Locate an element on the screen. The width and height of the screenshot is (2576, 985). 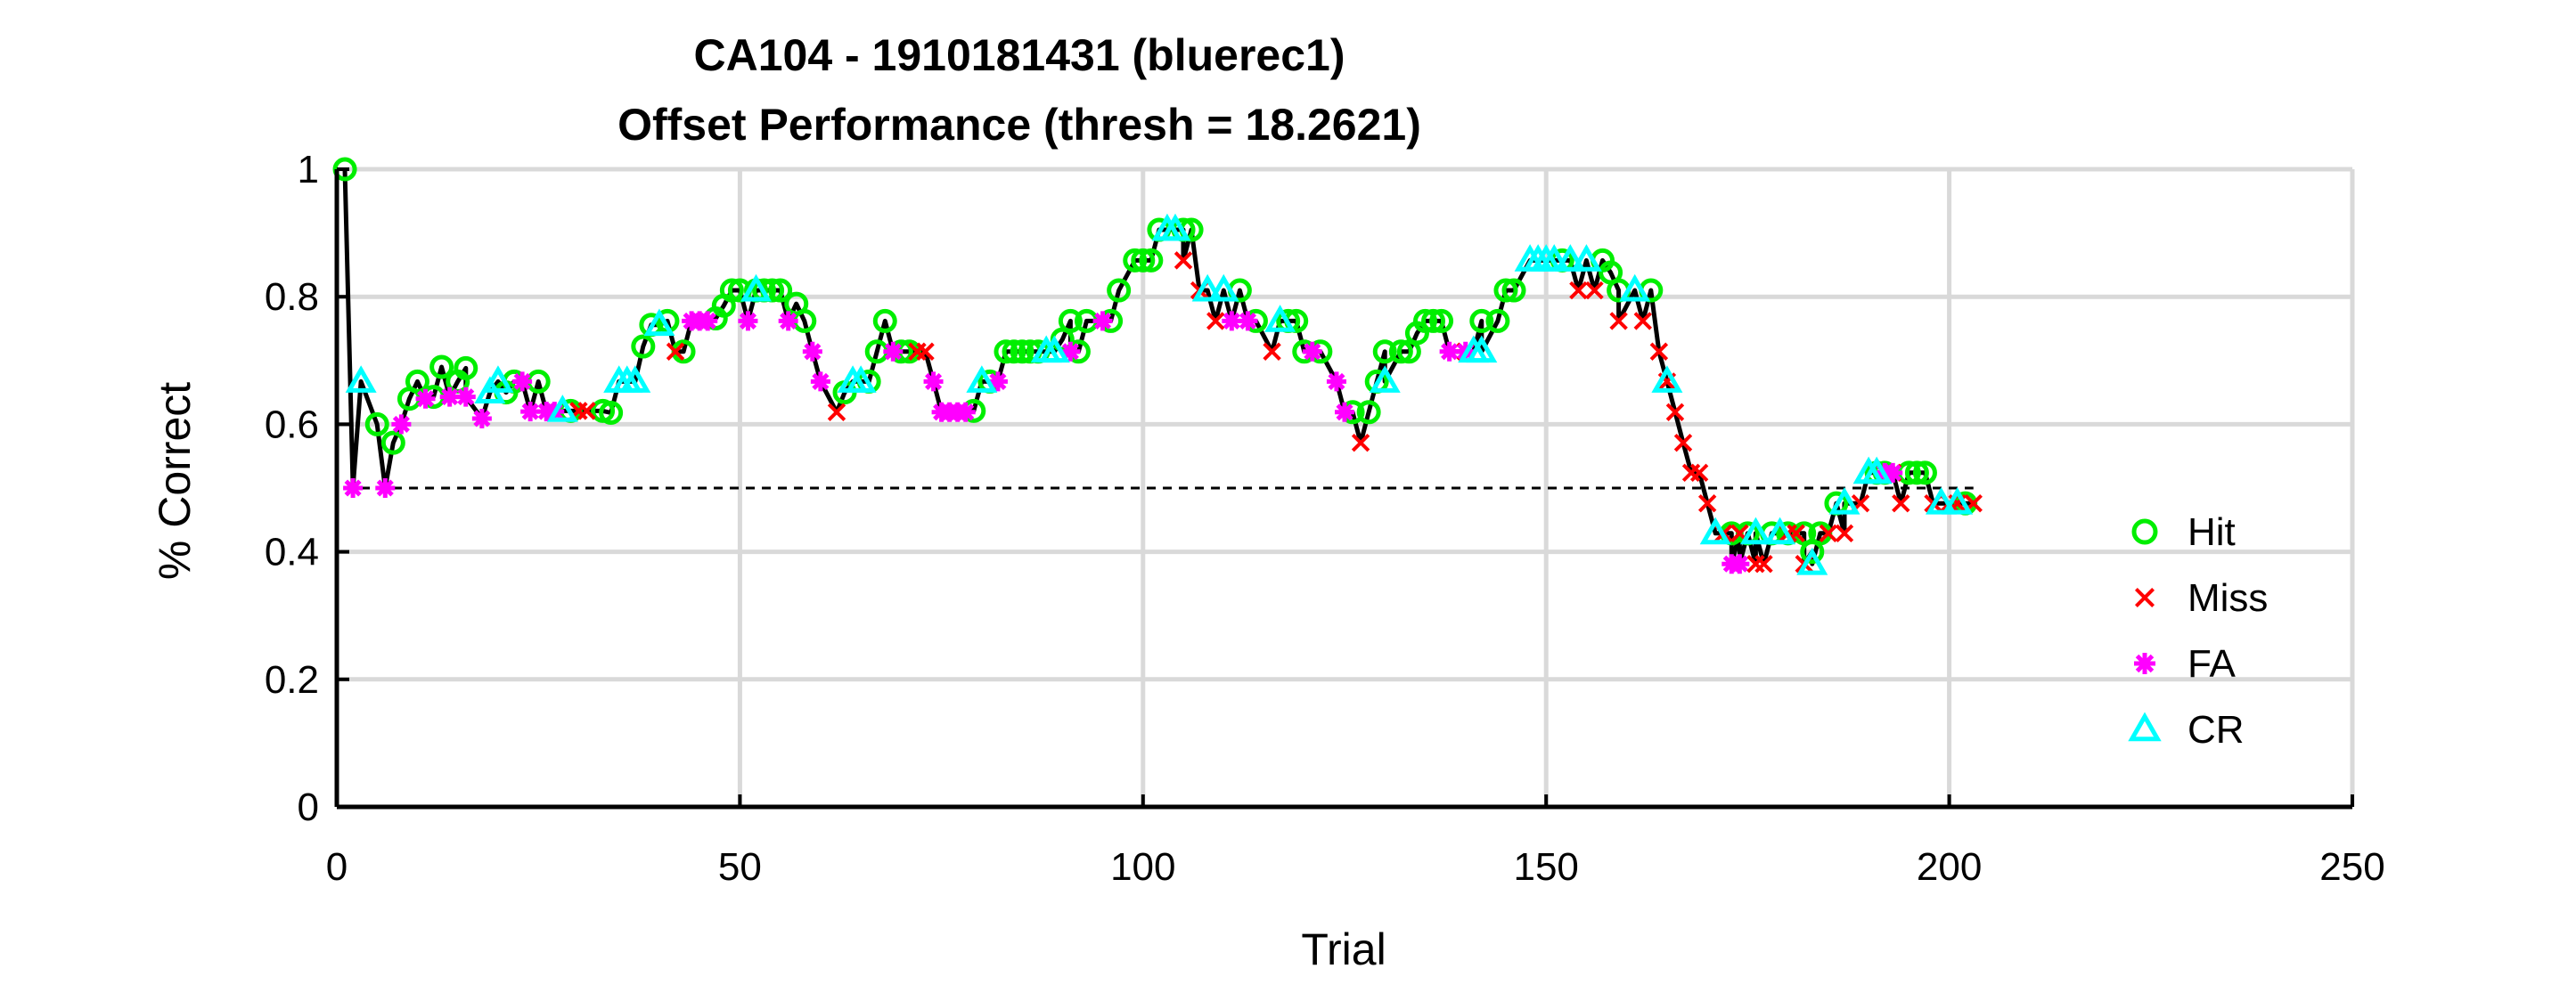
chart-subtitle: Offset Performance (thresh = 18.2621) is located at coordinates (1019, 125).